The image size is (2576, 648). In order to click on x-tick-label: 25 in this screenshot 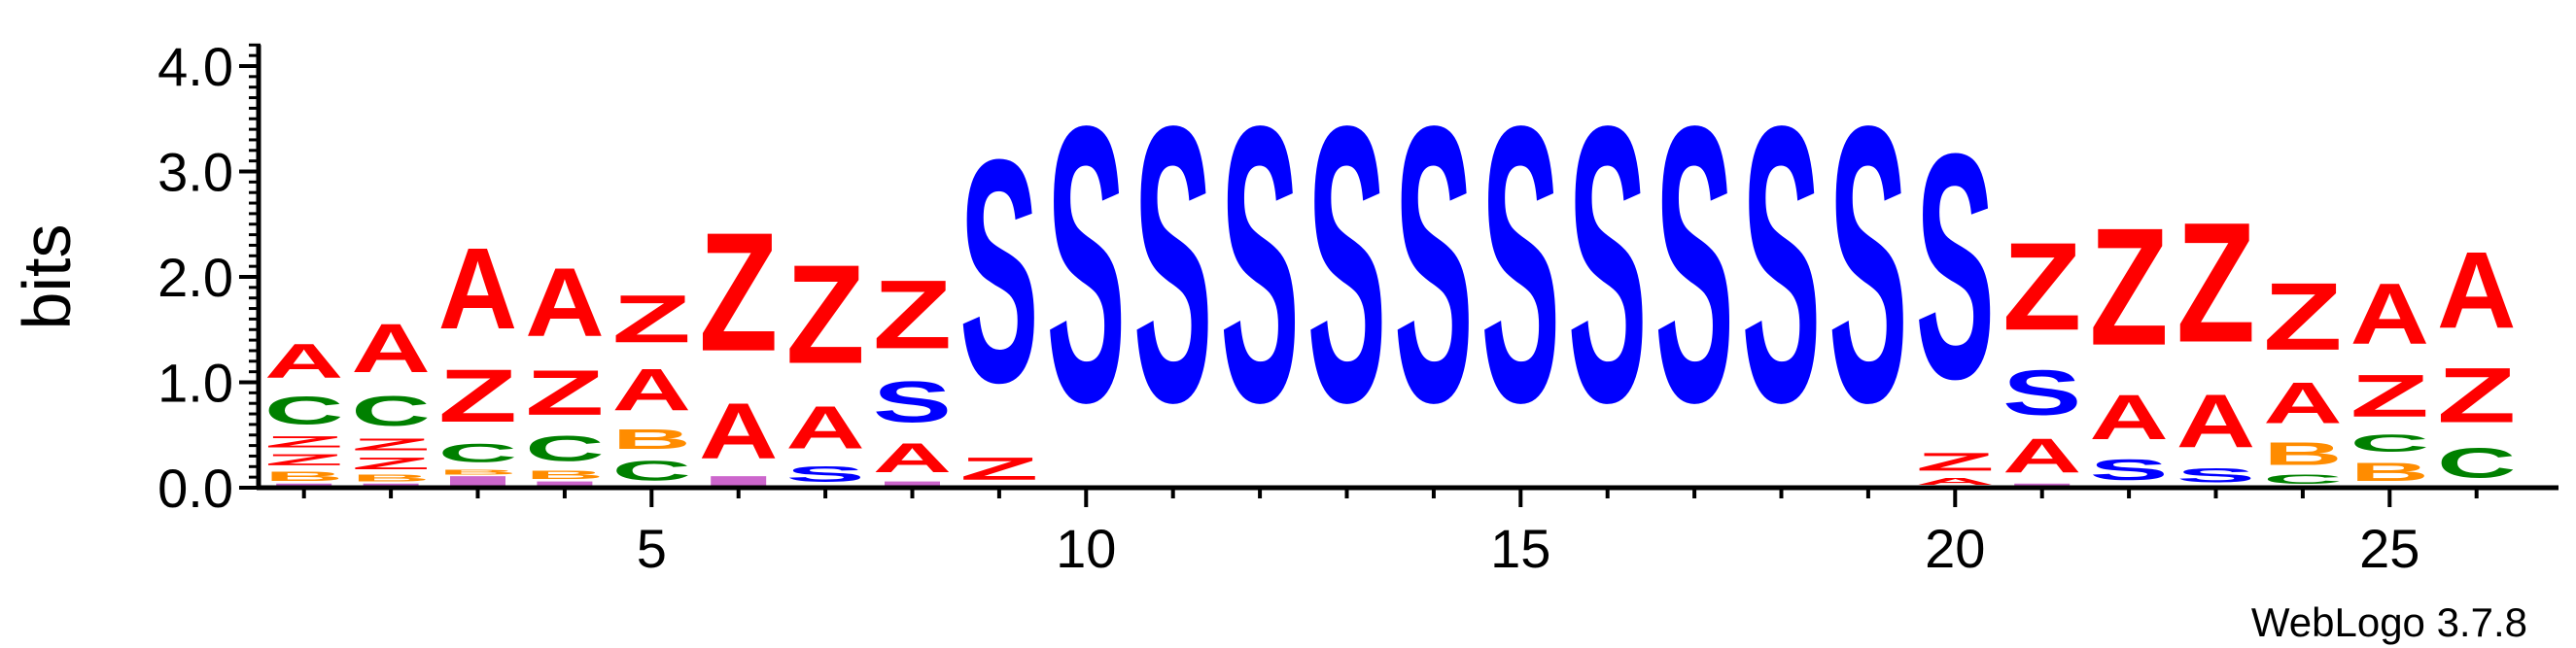, I will do `click(2389, 548)`.